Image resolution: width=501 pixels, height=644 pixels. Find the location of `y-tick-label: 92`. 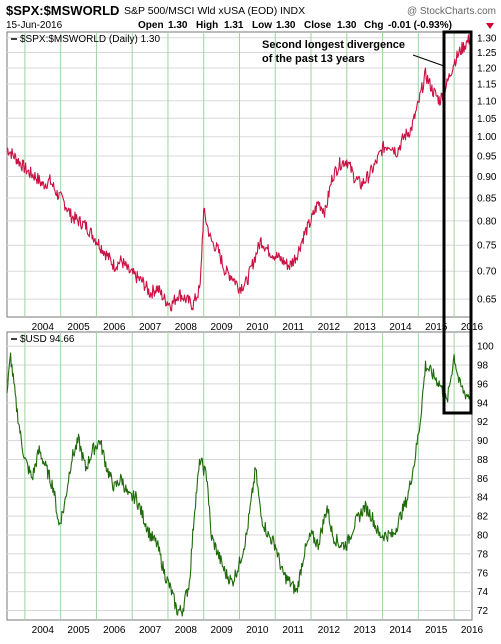

y-tick-label: 92 is located at coordinates (483, 422).